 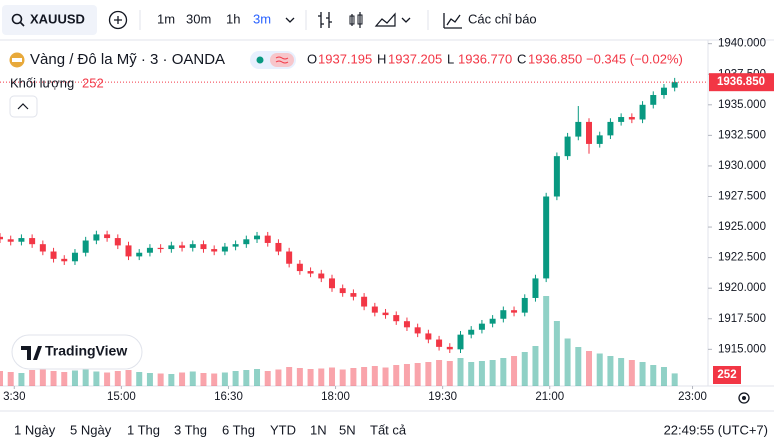 I want to click on ohlc-value: 1936.770, so click(x=485, y=58).